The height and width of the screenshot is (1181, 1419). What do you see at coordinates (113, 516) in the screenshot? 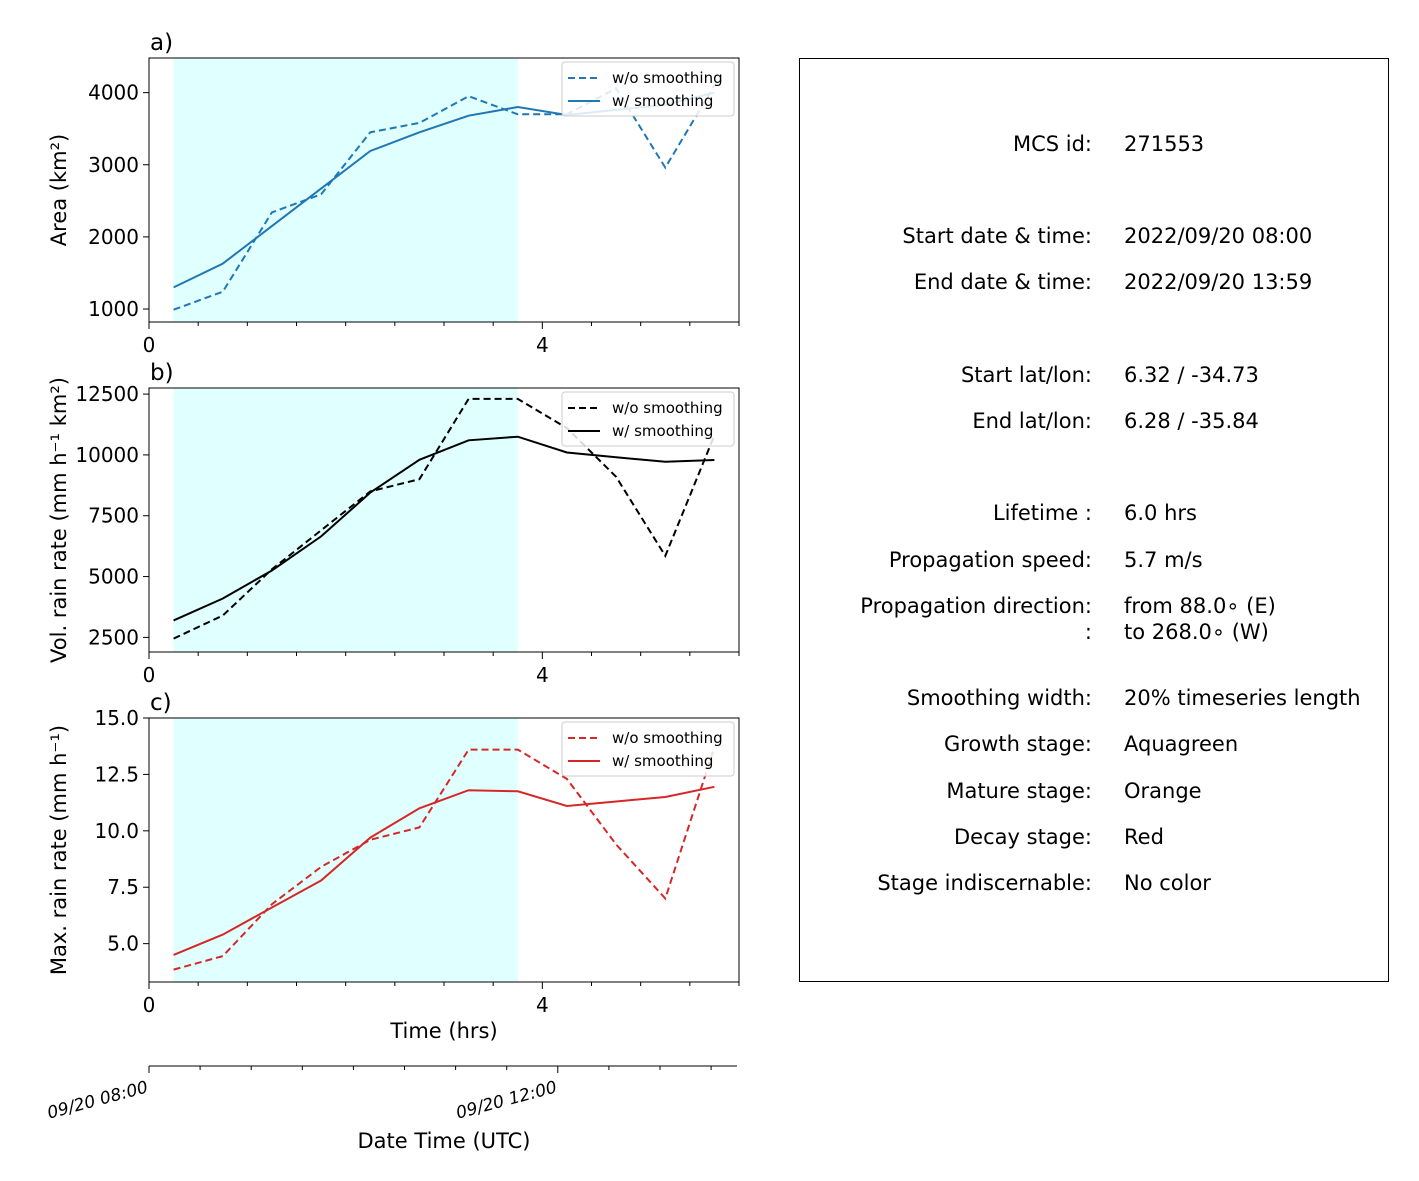
I see `y-tick-label: 7500` at bounding box center [113, 516].